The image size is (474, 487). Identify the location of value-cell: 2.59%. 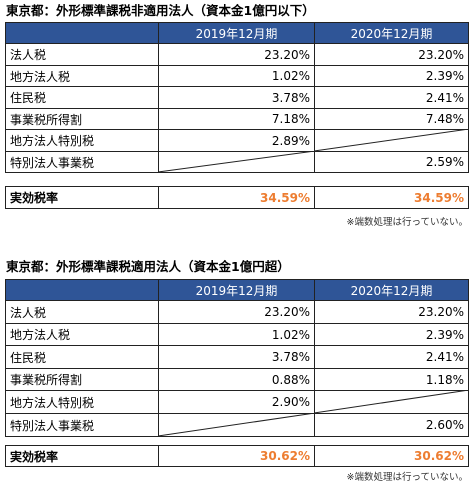
(391, 162).